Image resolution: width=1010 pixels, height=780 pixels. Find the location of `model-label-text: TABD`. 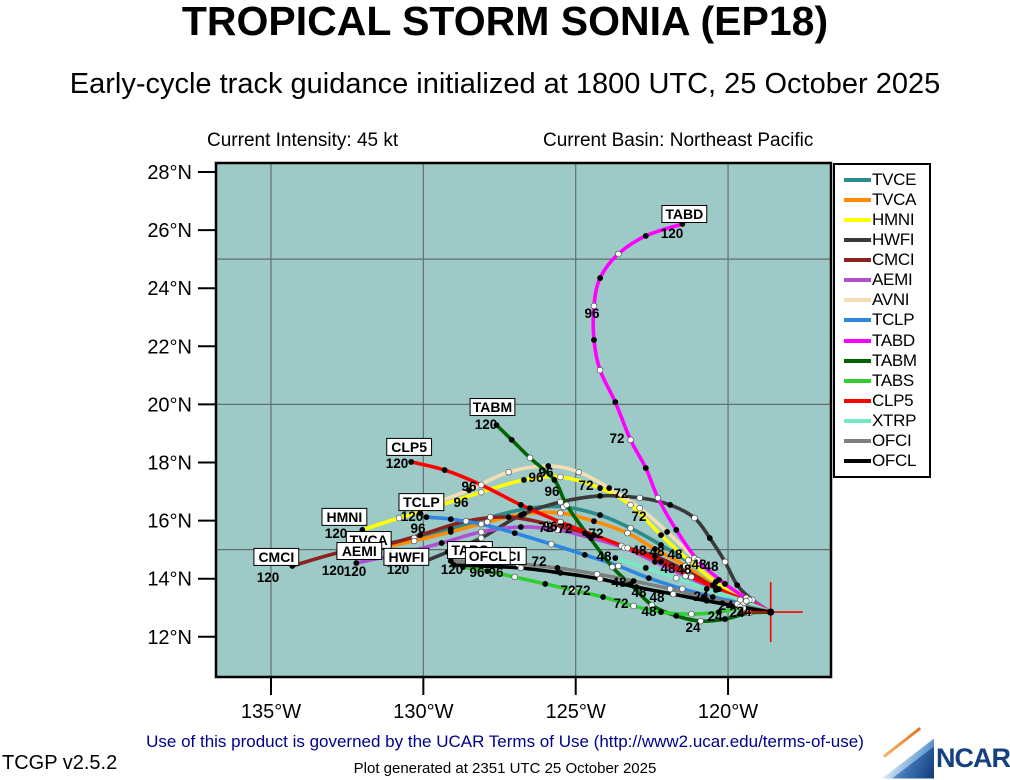

model-label-text: TABD is located at coordinates (684, 214).